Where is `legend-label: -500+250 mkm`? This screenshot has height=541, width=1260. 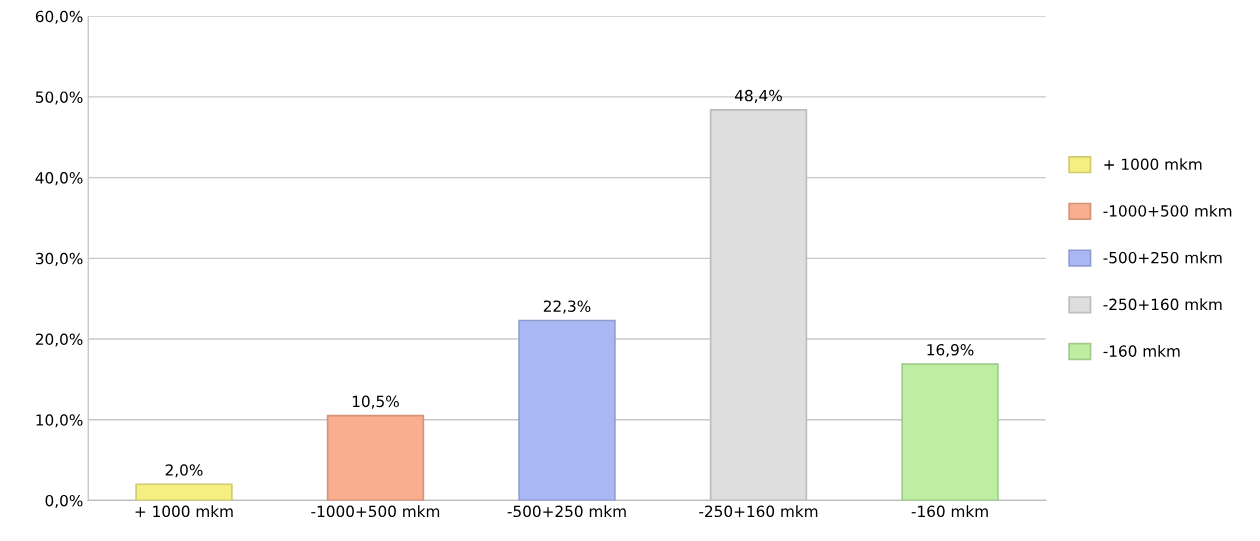 legend-label: -500+250 mkm is located at coordinates (1162, 257).